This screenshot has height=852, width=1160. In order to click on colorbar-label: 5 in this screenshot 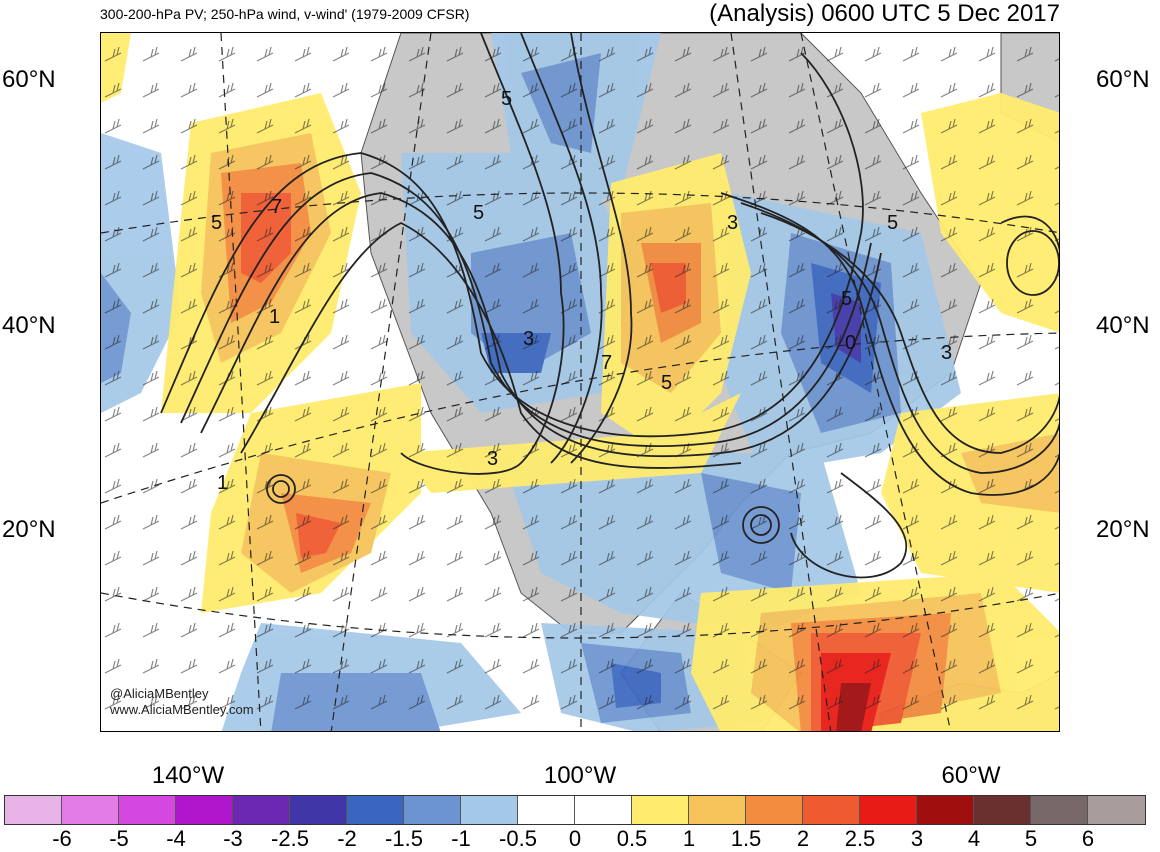, I will do `click(1031, 838)`.